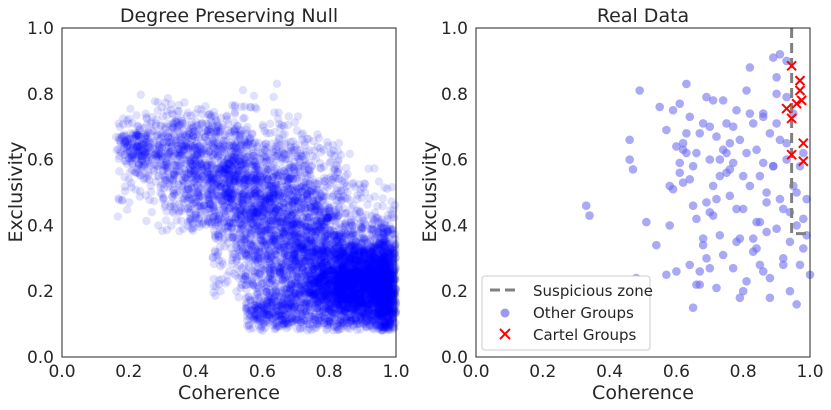 Image resolution: width=831 pixels, height=410 pixels. What do you see at coordinates (229, 16) in the screenshot?
I see `left-chart-title: Degree Preserving Null` at bounding box center [229, 16].